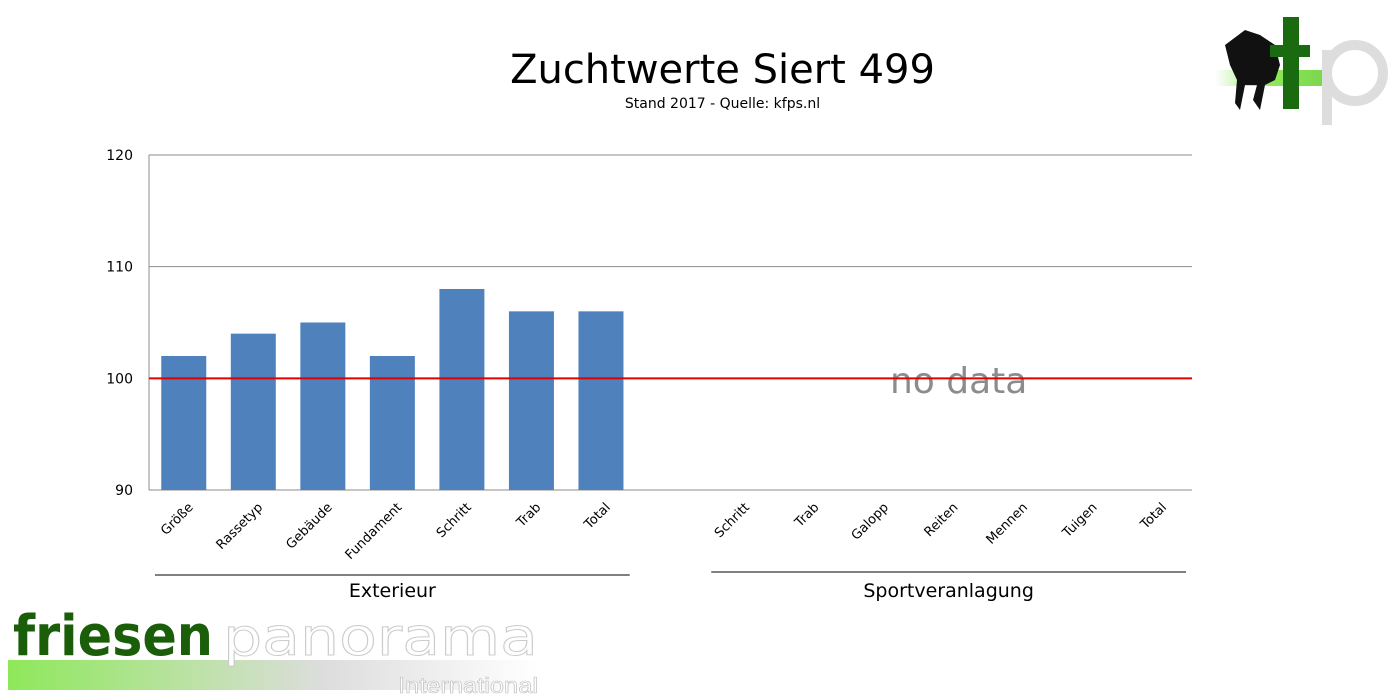 This screenshot has width=1400, height=700. I want to click on x-tick-label: Tuigen, so click(1079, 520).